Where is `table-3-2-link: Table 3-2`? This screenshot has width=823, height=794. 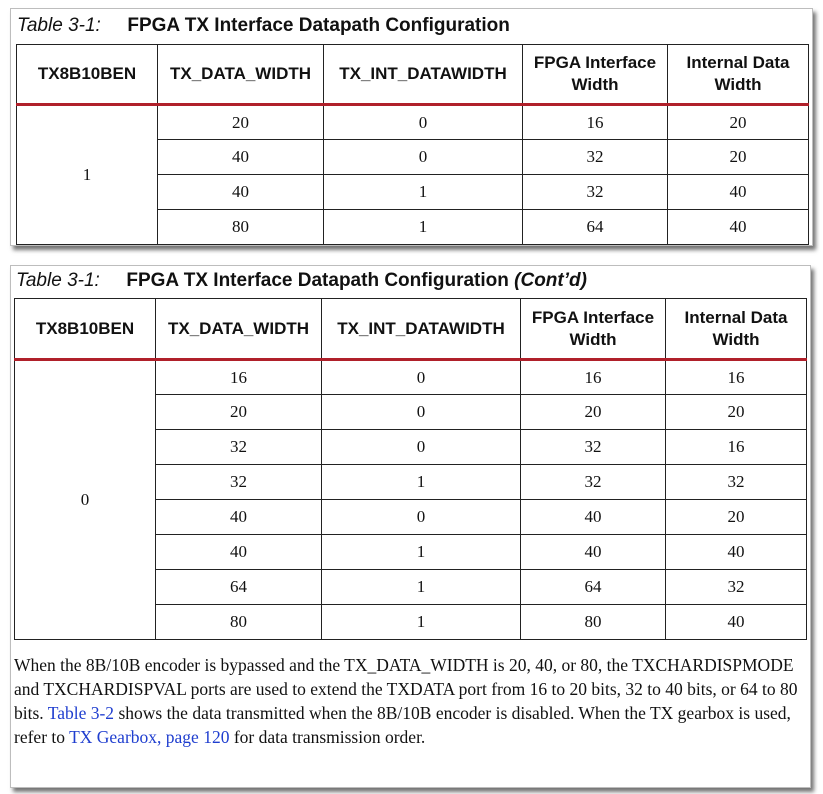
table-3-2-link: Table 3-2 is located at coordinates (81, 713).